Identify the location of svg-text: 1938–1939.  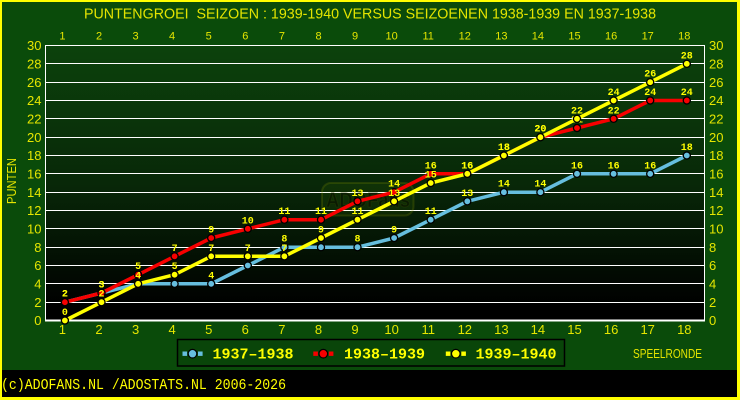
(384, 355).